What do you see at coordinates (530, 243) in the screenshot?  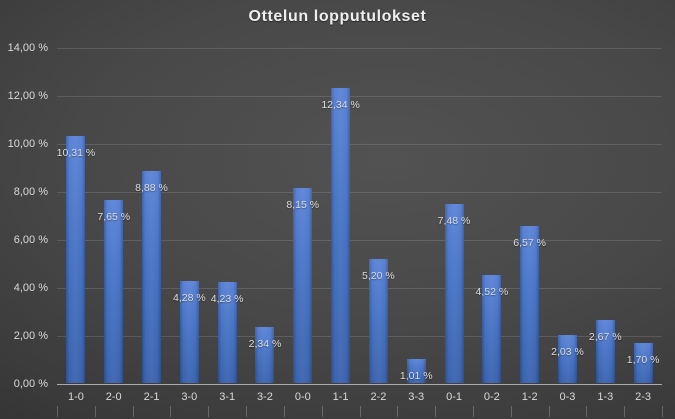 I see `bar-data-label: 6,57 %` at bounding box center [530, 243].